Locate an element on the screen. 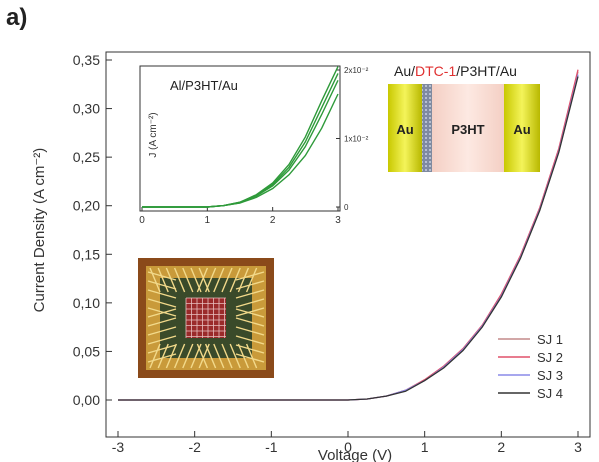  inset-title: Al/P3HT/Au is located at coordinates (204, 85).